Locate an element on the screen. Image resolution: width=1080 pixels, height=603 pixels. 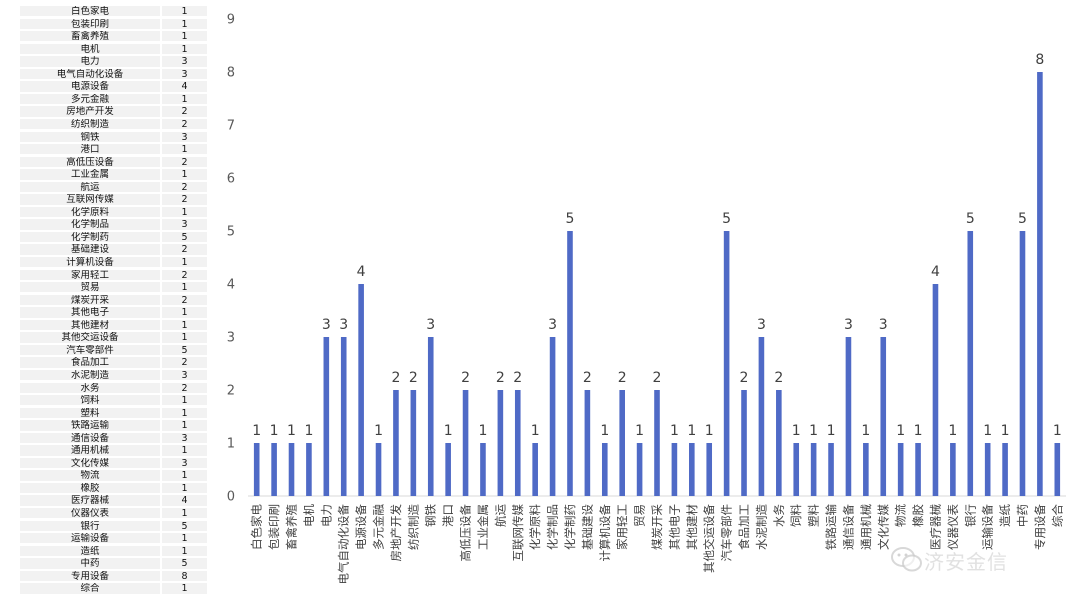
table-cell-count: 4 is located at coordinates (184, 501).